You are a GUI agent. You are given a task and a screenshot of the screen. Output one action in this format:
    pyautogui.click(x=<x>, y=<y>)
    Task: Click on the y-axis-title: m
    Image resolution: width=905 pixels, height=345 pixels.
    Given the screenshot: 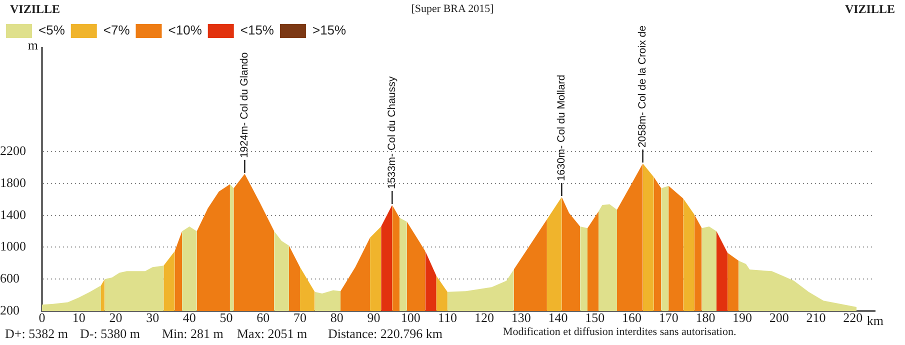 What is the action you would take?
    pyautogui.click(x=33, y=44)
    